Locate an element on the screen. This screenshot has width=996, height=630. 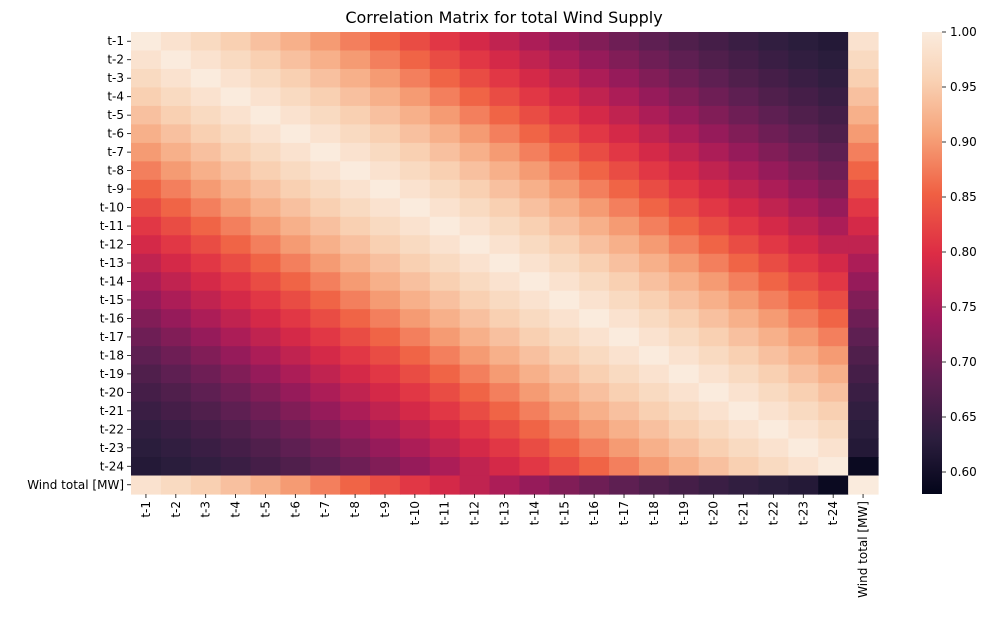
x-tick-label: t-17 is located at coordinates (624, 513).